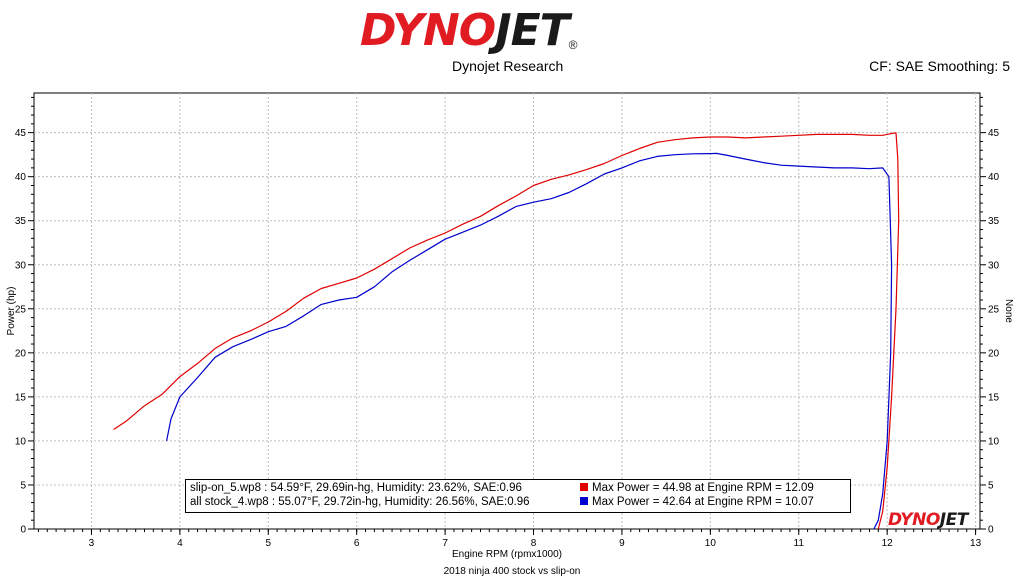  What do you see at coordinates (939, 66) in the screenshot?
I see `correction-factor: CF: SAE Smoothing: 5` at bounding box center [939, 66].